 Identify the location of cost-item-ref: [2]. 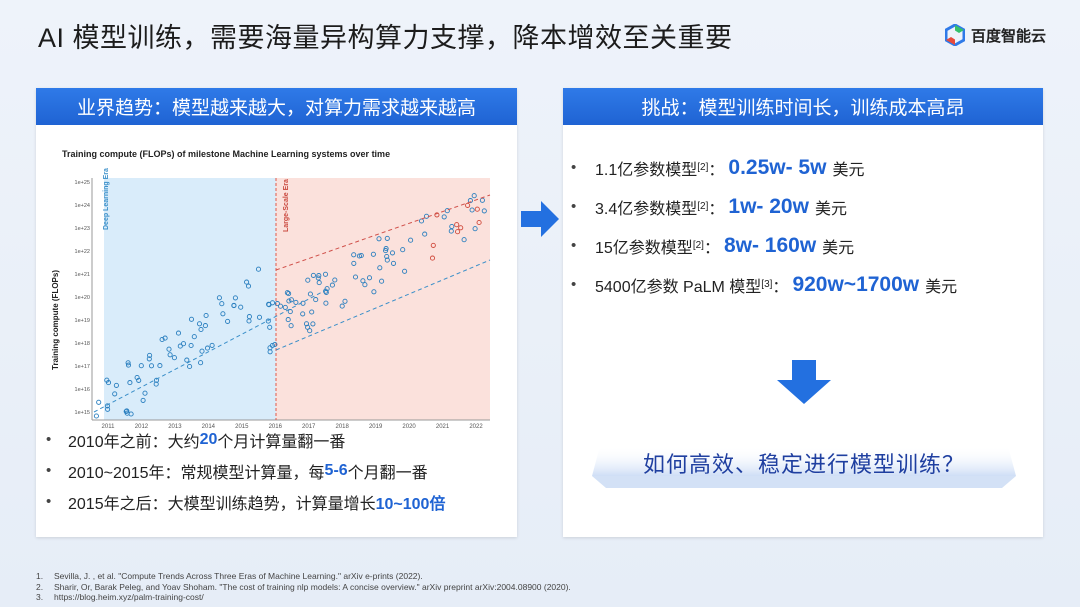
(698, 245).